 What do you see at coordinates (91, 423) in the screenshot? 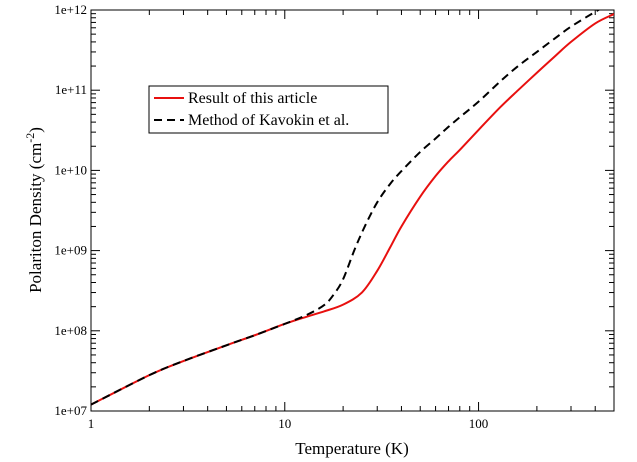
I see `x-tick-label: 1` at bounding box center [91, 423].